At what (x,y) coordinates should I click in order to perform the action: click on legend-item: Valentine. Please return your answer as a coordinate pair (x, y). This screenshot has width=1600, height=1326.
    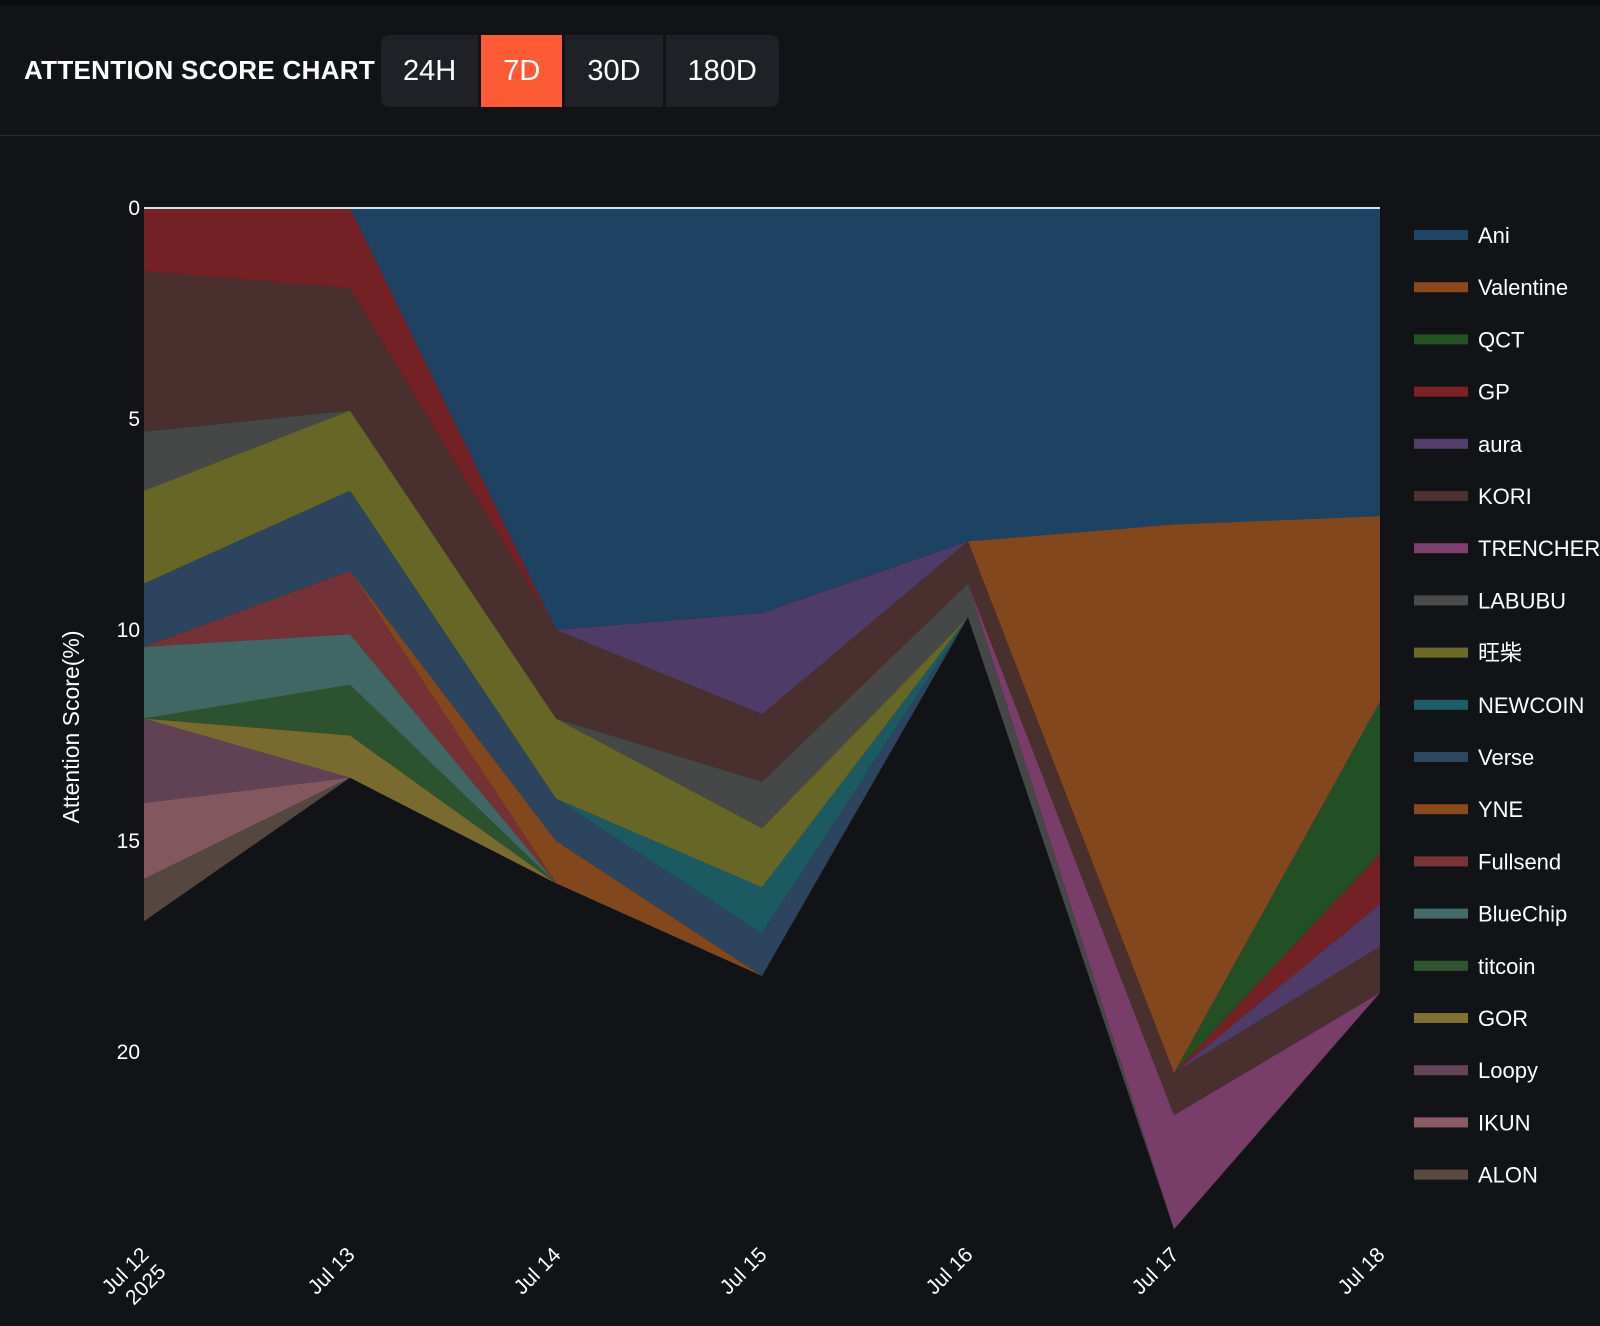
    Looking at the image, I should click on (1491, 287).